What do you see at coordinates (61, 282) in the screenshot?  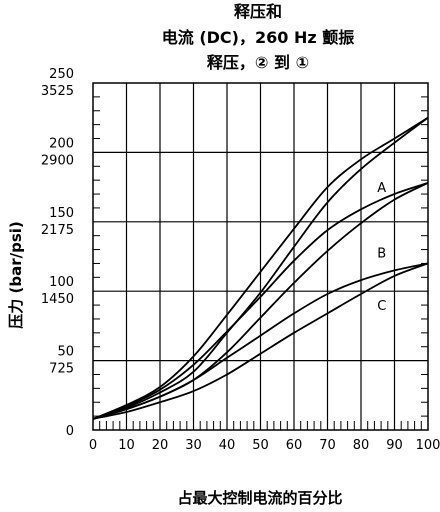 I see `y-tick-label-bar: 100` at bounding box center [61, 282].